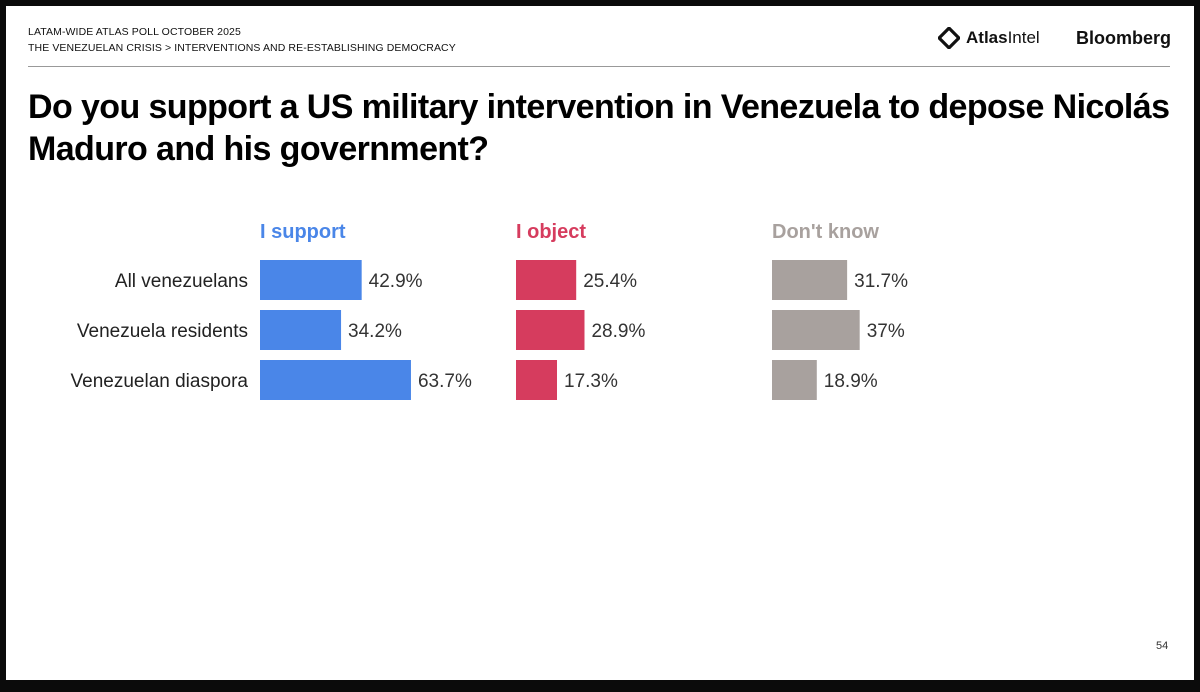 Image resolution: width=1200 pixels, height=692 pixels. I want to click on value-label-don-t-know-all-venezuelans: 31.7%, so click(881, 281).